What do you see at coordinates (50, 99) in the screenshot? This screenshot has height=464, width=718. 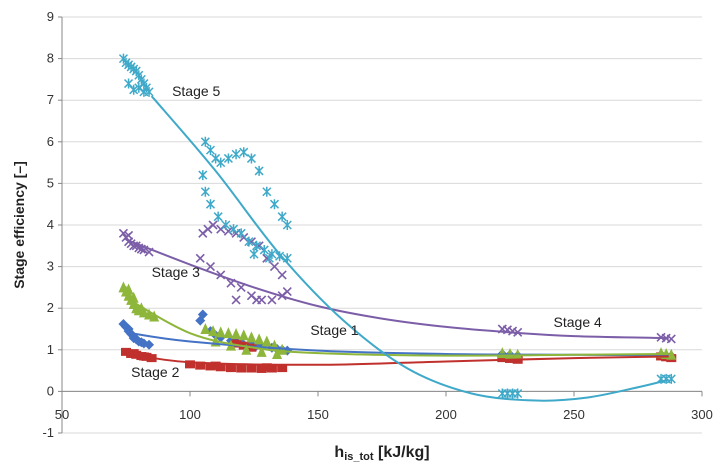 I see `y-tick-label: 7` at bounding box center [50, 99].